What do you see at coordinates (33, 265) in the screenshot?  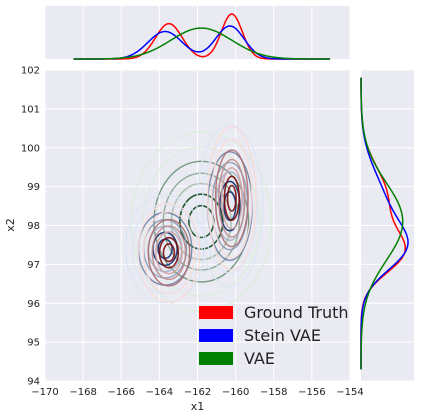 I see `y-tick-label: 97` at bounding box center [33, 265].